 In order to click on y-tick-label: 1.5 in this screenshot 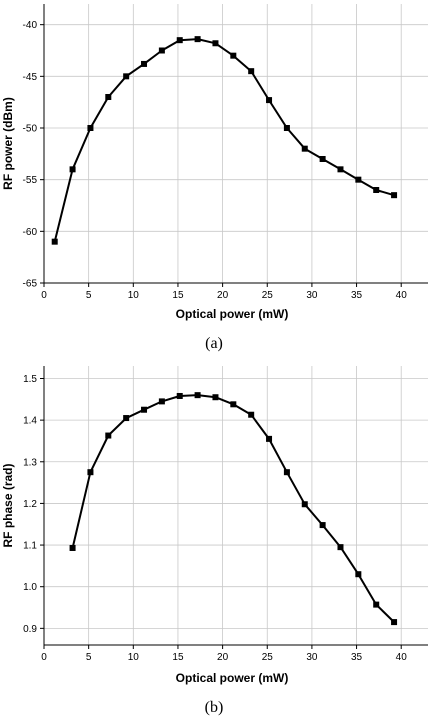, I will do `click(30, 379)`.